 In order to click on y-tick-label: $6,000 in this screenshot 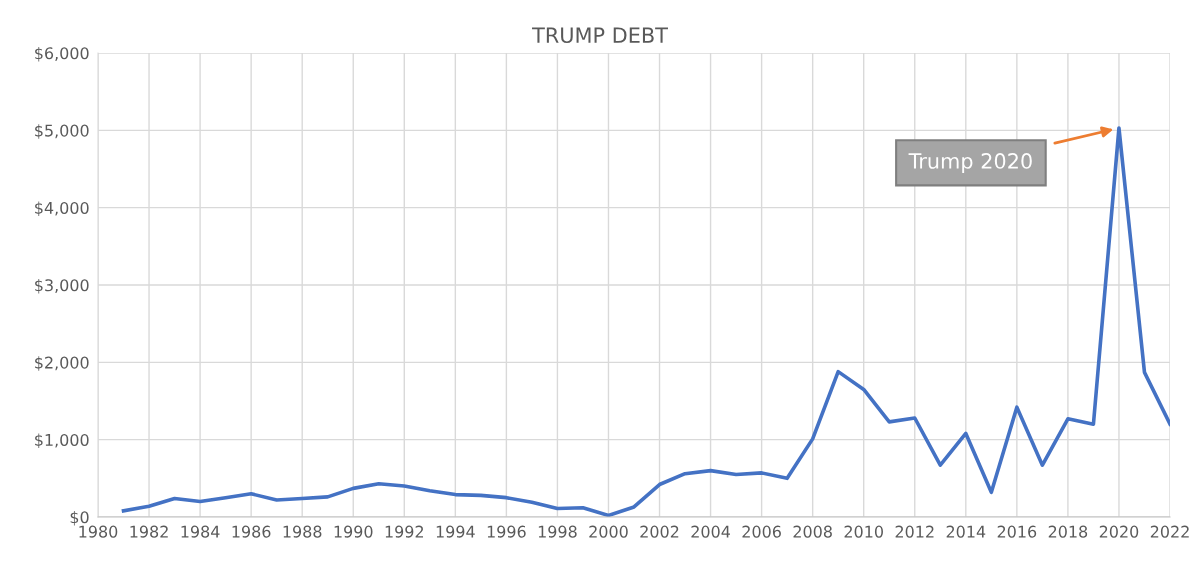, I will do `click(62, 54)`.